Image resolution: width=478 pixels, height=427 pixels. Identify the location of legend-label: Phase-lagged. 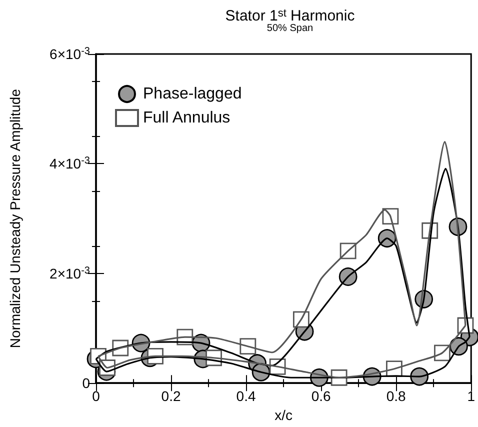
(192, 94).